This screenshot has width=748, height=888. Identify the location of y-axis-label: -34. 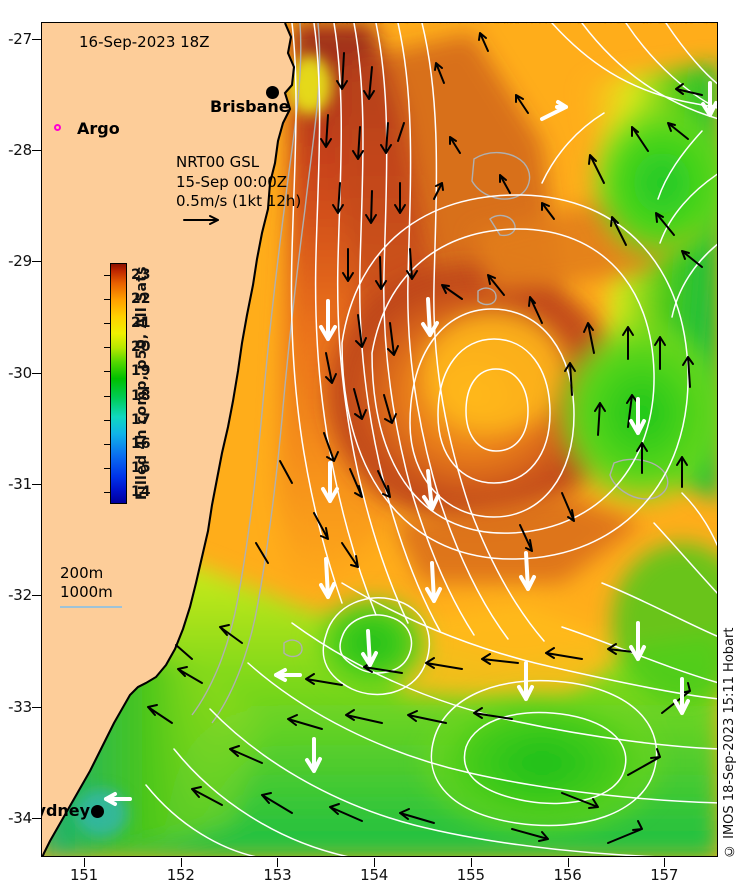
(20, 818).